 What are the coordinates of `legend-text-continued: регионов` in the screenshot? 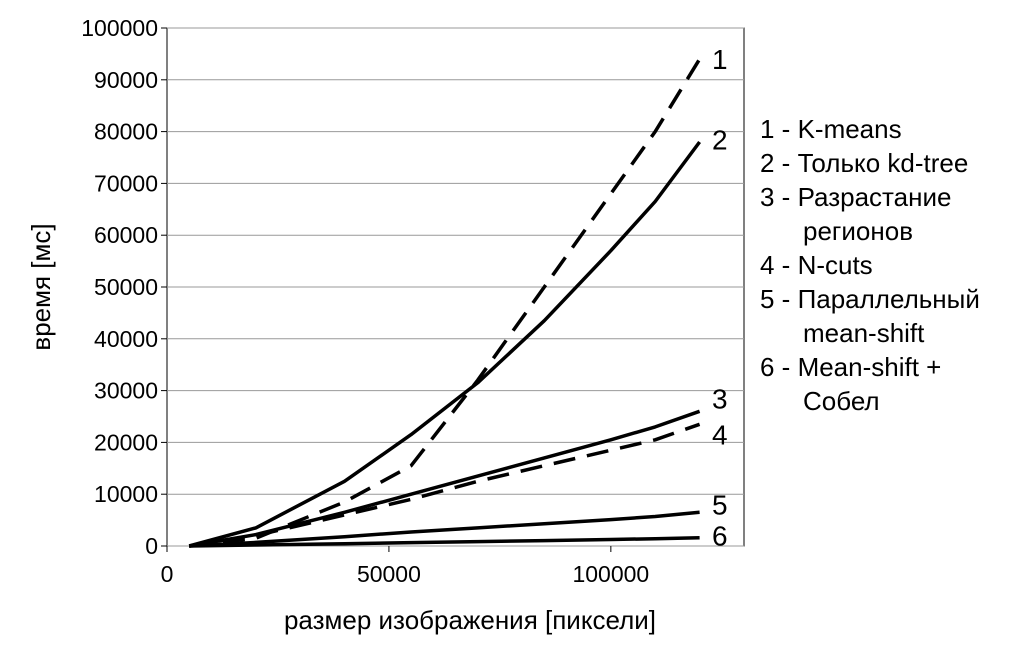 It's located at (858, 231).